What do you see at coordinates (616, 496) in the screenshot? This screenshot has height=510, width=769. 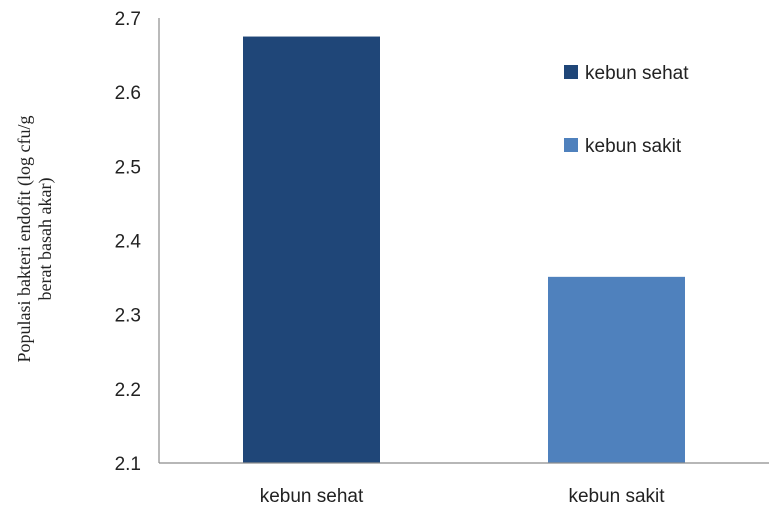 I see `x-category-label: kebun sakit` at bounding box center [616, 496].